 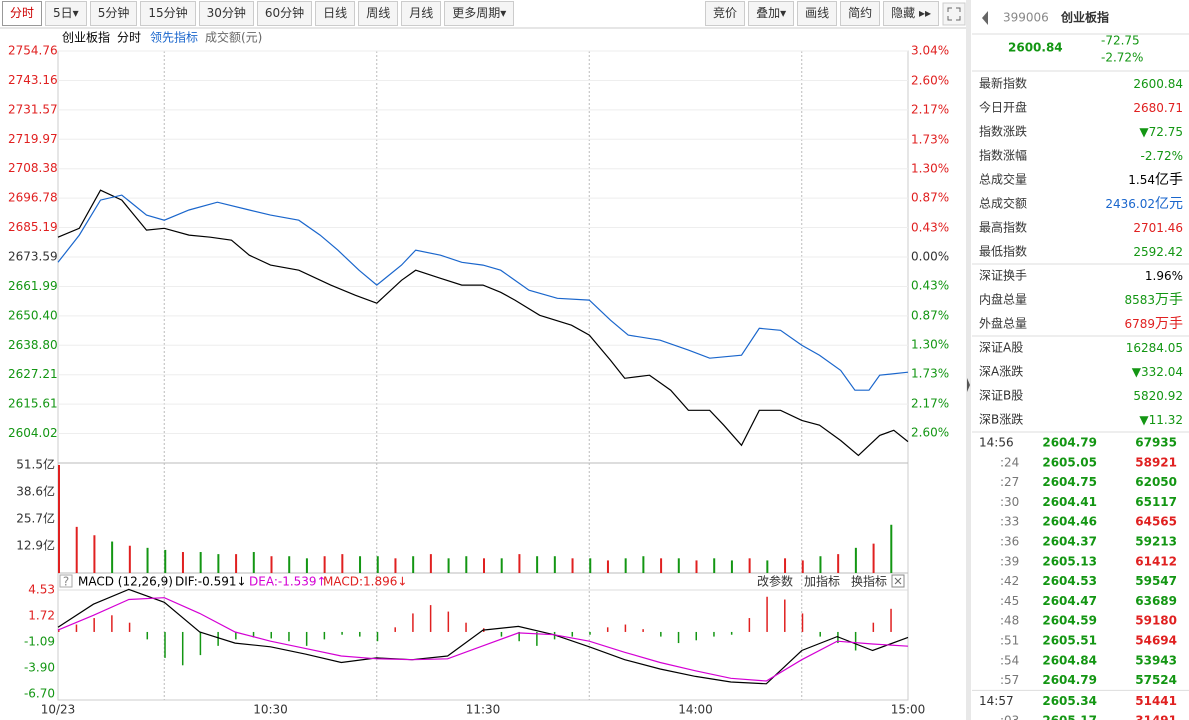 What do you see at coordinates (771, 13) in the screenshot?
I see `toolbar-button: 叠加▾` at bounding box center [771, 13].